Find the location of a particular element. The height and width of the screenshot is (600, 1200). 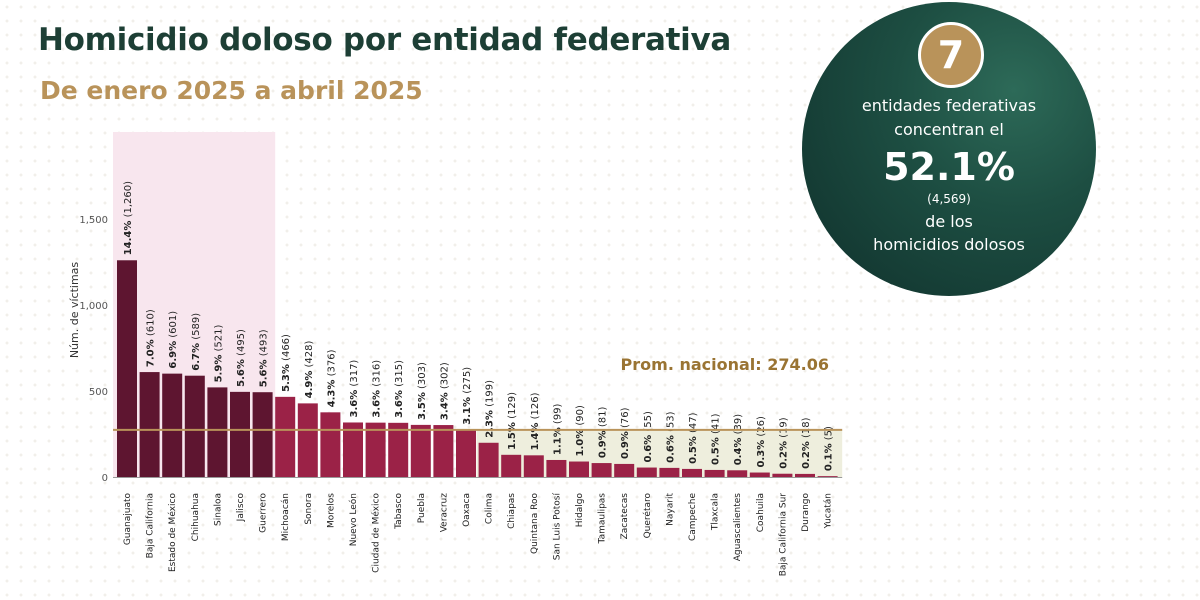

category-label: Sinaloa is located at coordinates (218, 509).